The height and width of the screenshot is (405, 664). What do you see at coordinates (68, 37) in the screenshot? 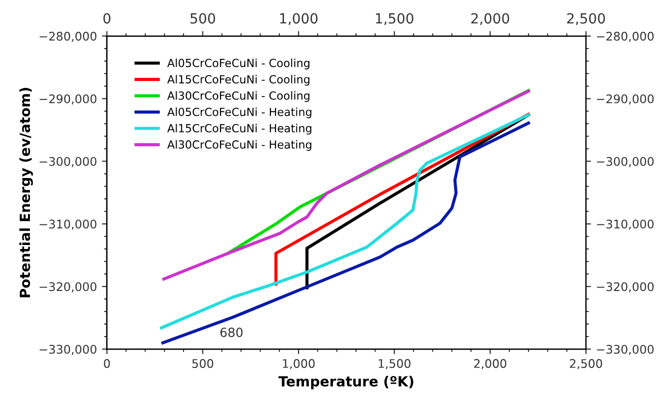
I see `y-tick-label: −280,000` at bounding box center [68, 37].